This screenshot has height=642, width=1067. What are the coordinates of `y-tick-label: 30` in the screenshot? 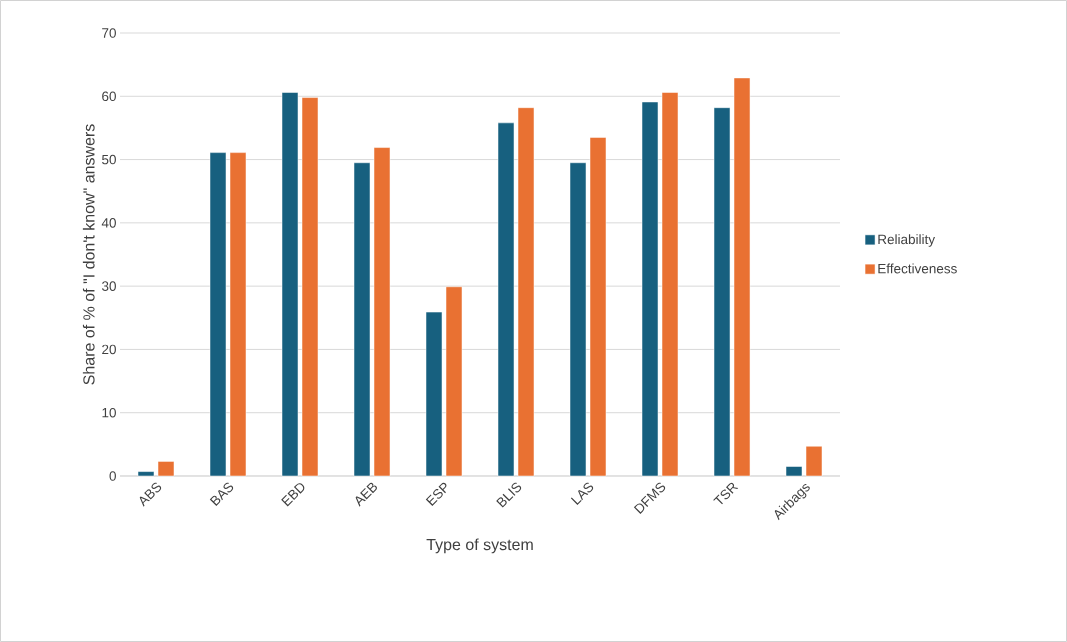 It's located at (108, 286).